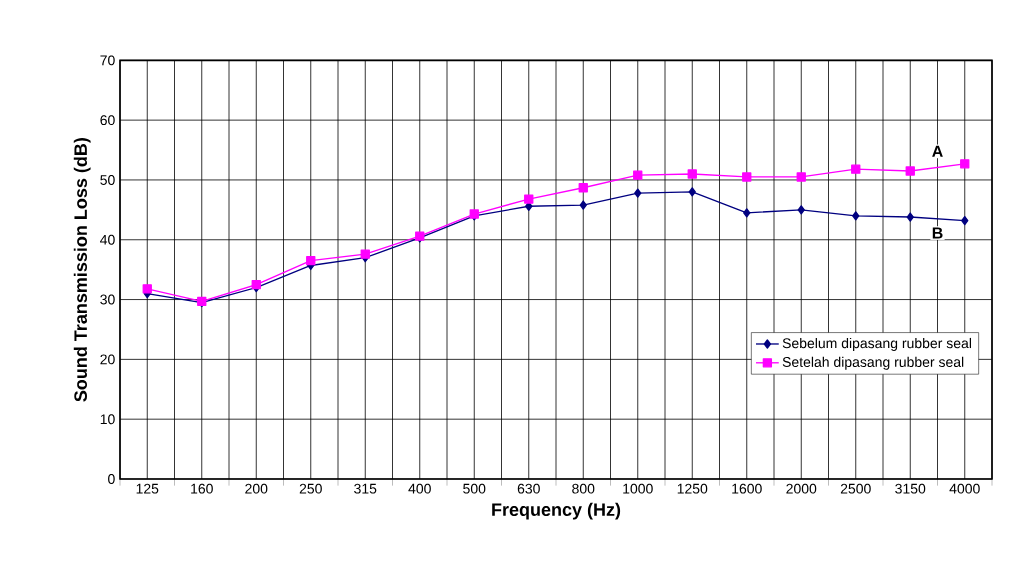 This screenshot has width=1024, height=577. Describe the element at coordinates (556, 511) in the screenshot. I see `x-axis-title: Frequency (Hz)` at that location.